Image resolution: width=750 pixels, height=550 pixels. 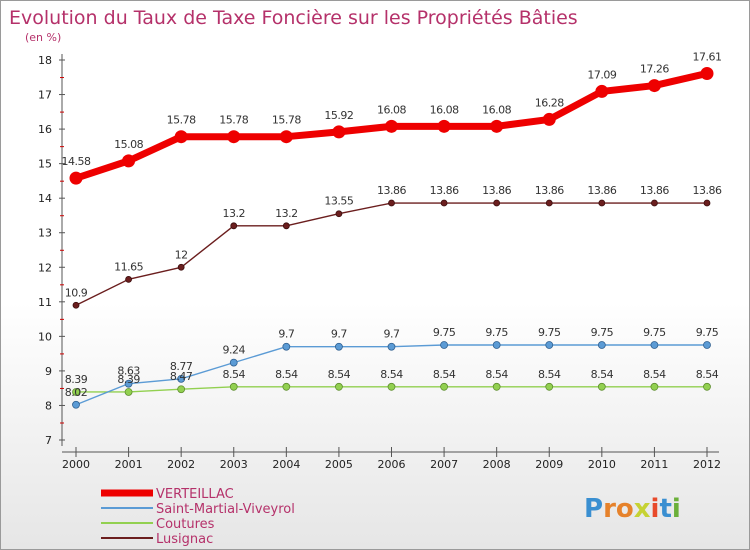 I want to click on data-label-saint-martial-viveyrol: 8.02, so click(x=76, y=392).